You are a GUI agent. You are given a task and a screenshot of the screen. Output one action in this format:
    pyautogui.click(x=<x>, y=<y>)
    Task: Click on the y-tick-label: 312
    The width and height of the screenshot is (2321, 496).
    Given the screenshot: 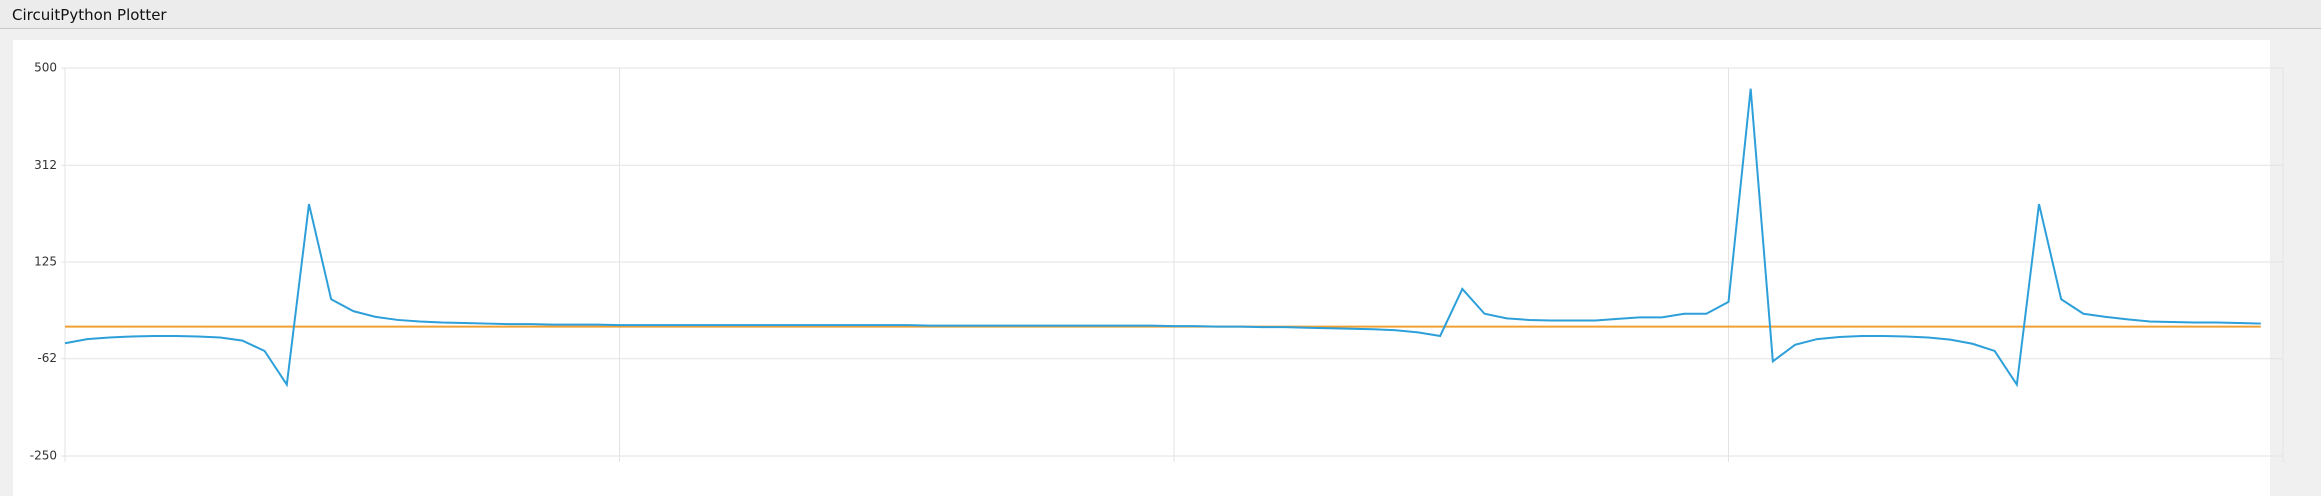 What is the action you would take?
    pyautogui.click(x=45, y=165)
    